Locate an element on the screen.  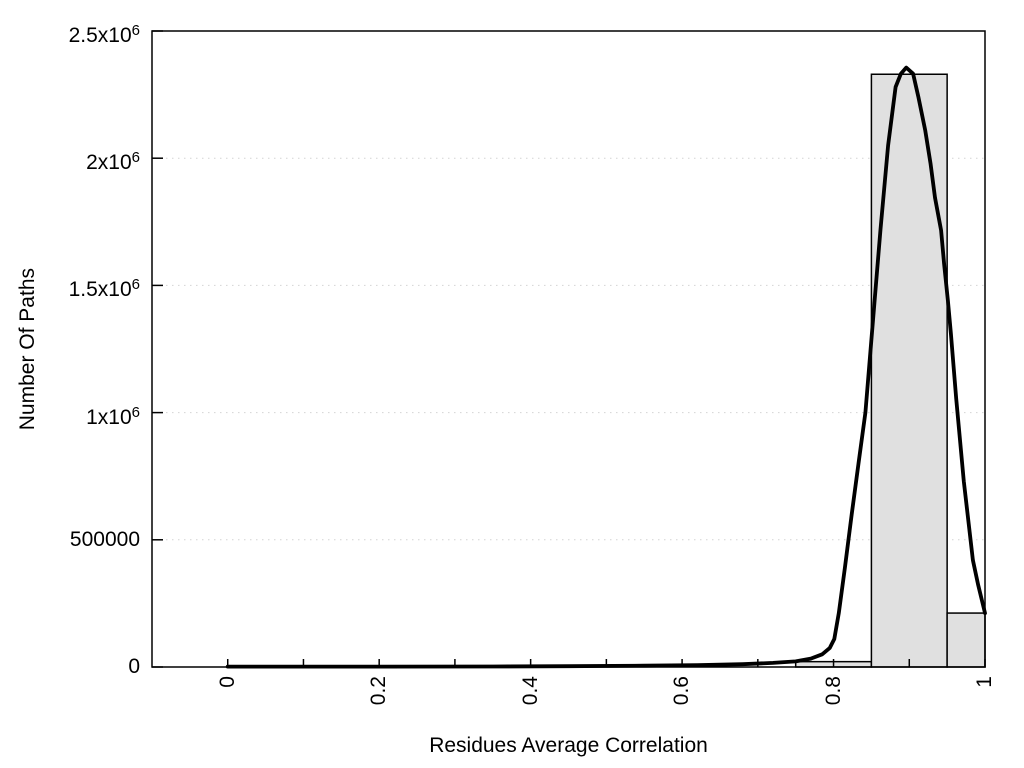
y-tick-label: 1x10⁶ is located at coordinates (113, 416).